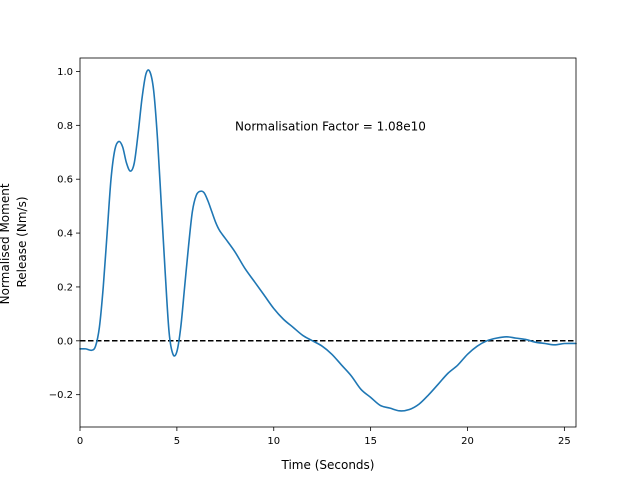 This screenshot has height=480, width=640. What do you see at coordinates (65, 180) in the screenshot?
I see `y-tick-label: 0.6` at bounding box center [65, 180].